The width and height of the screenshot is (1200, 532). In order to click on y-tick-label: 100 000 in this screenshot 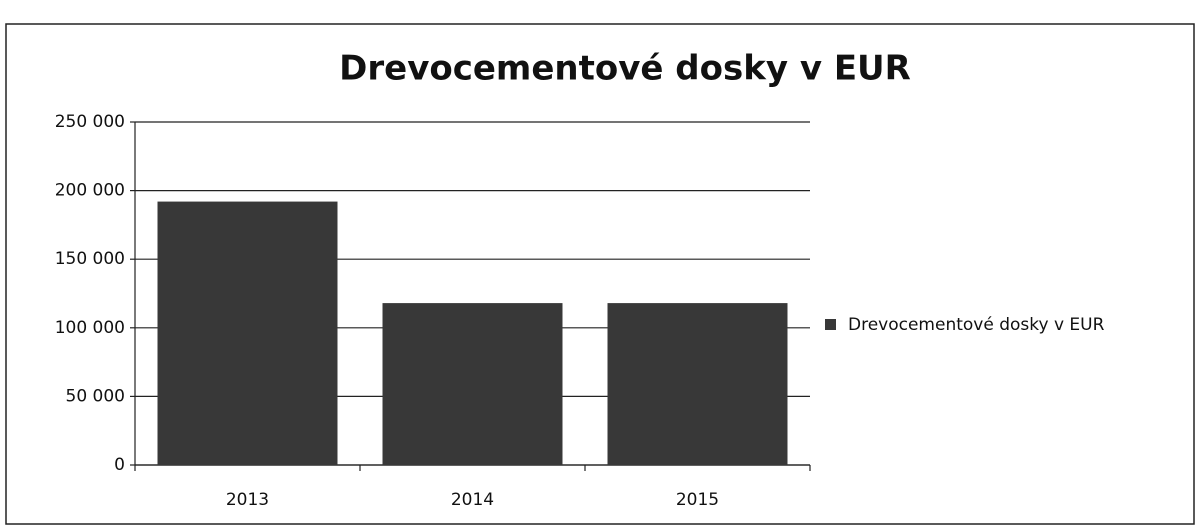, I will do `click(90, 328)`.